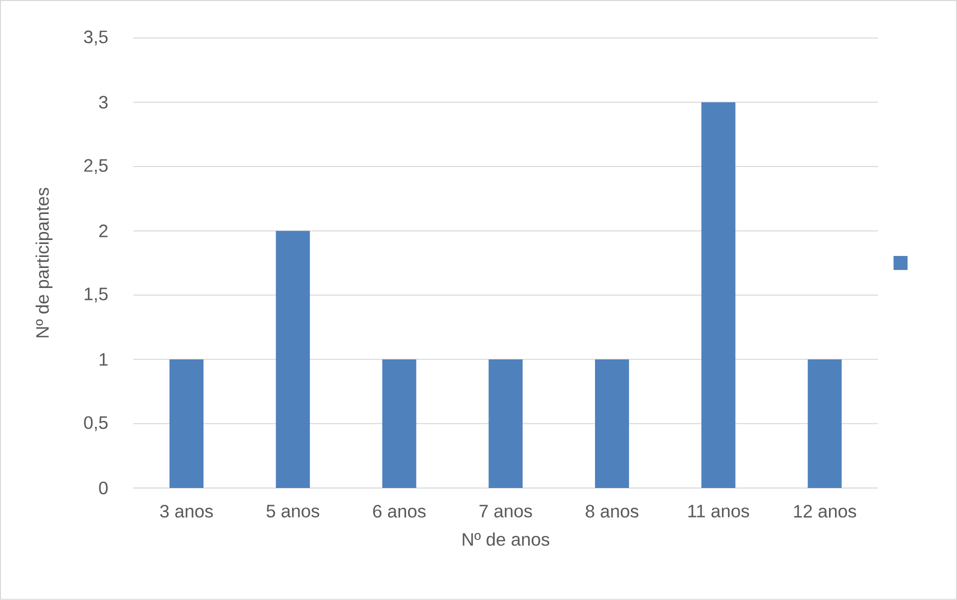  Describe the element at coordinates (96, 38) in the screenshot. I see `y-tick-label: 3,5` at that location.